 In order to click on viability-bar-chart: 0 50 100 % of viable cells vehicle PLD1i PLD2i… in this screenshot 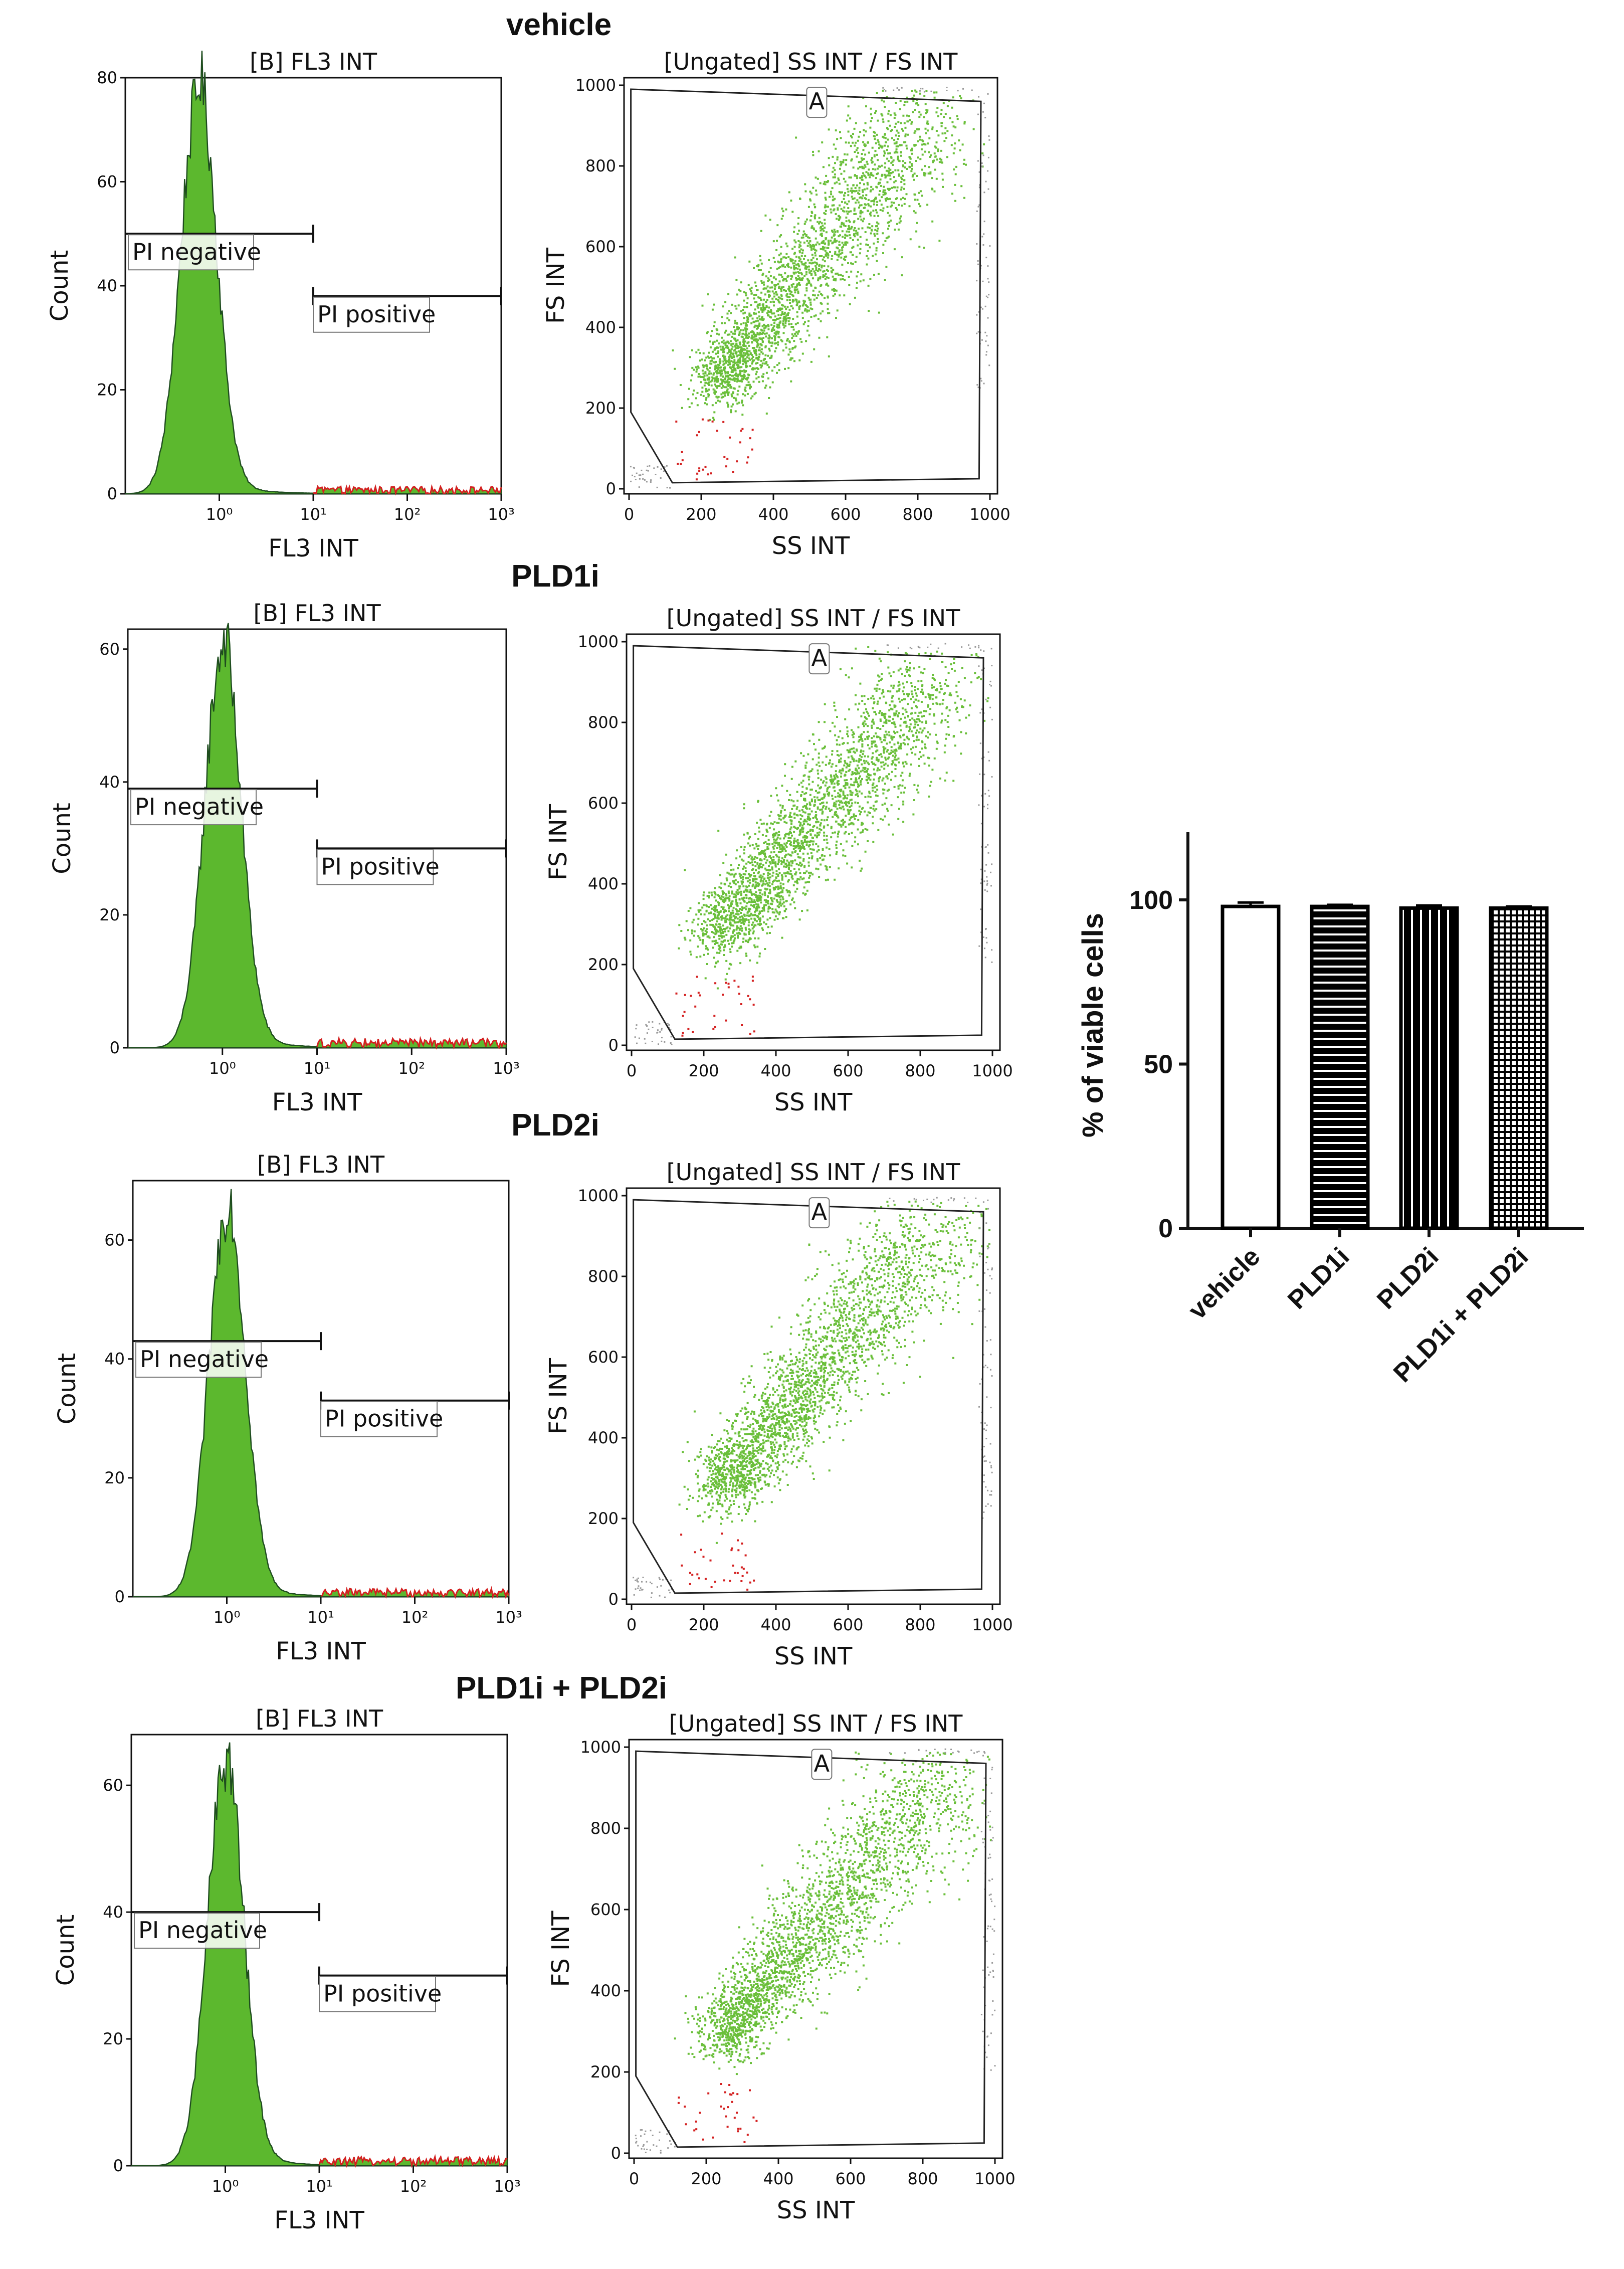, I will do `click(1330, 1110)`.